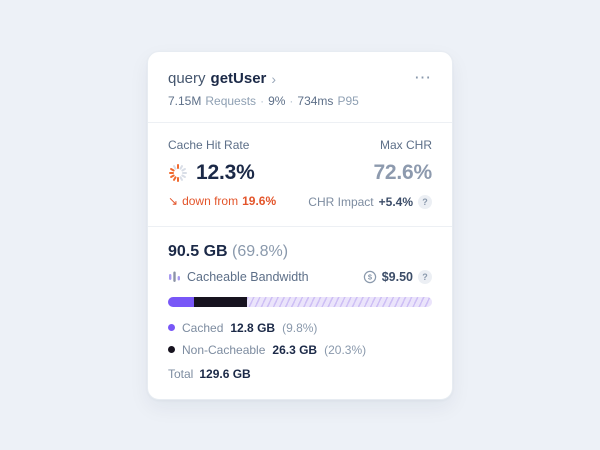  I want to click on bandwidth-bars-icon, so click(174, 276).